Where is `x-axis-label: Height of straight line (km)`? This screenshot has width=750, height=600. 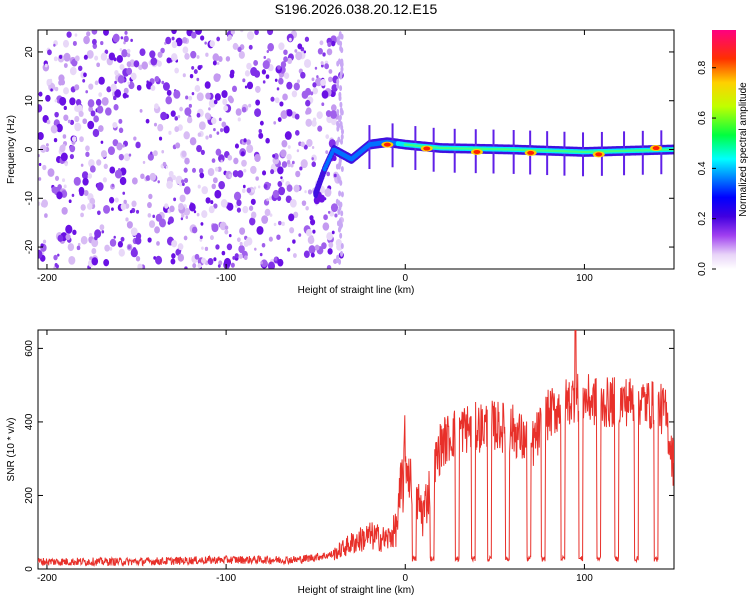 x-axis-label: Height of straight line (km) is located at coordinates (356, 590).